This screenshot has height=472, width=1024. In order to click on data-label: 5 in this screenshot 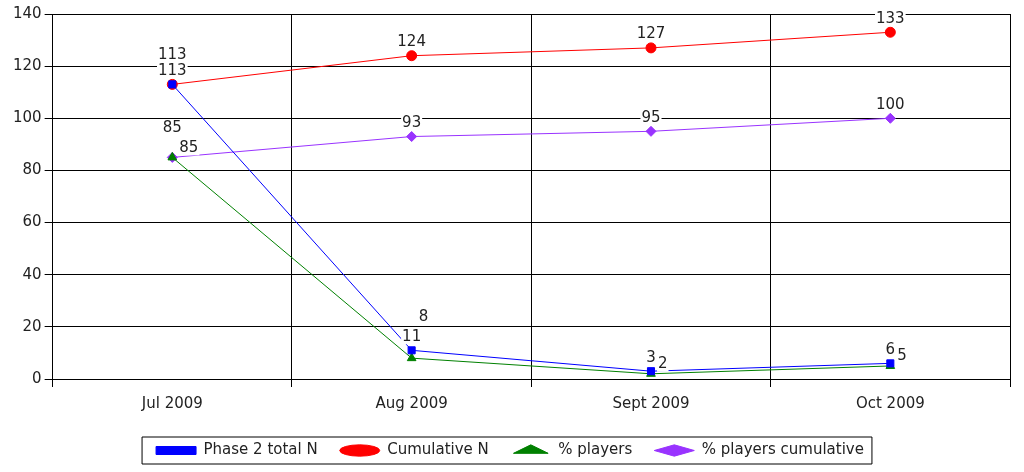, I will do `click(902, 355)`.